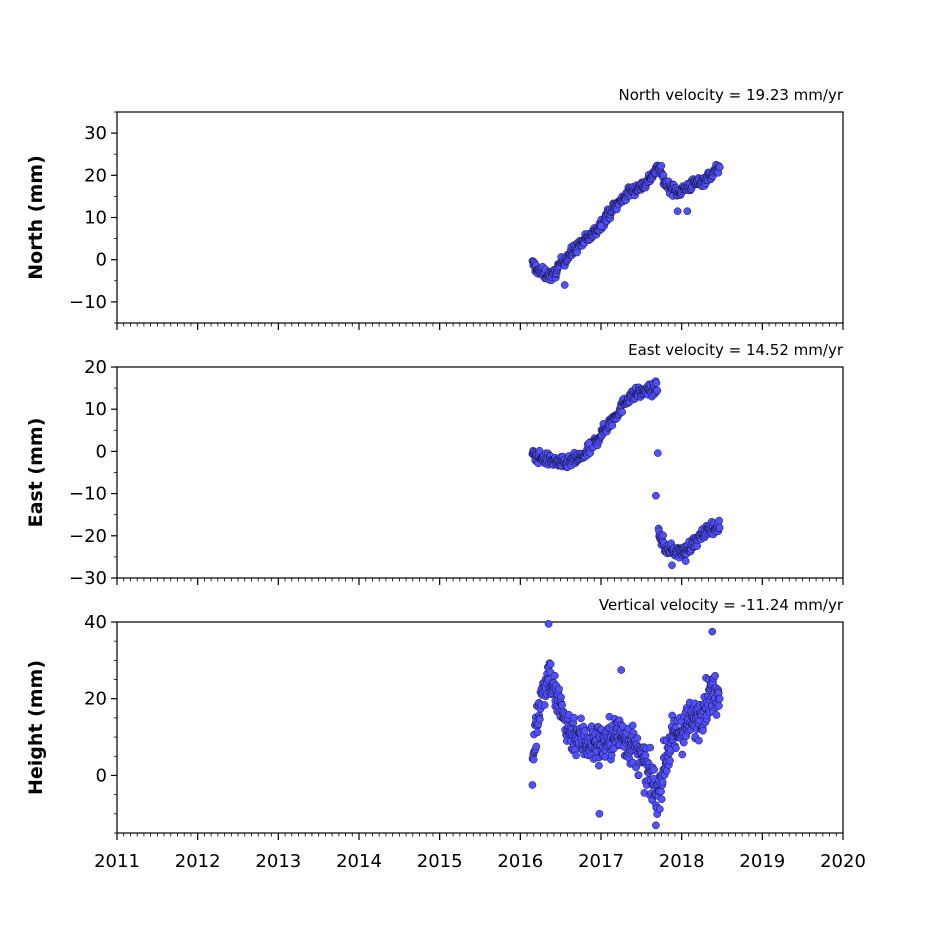 The width and height of the screenshot is (937, 937). I want to click on x-tick-label: 2014, so click(359, 861).